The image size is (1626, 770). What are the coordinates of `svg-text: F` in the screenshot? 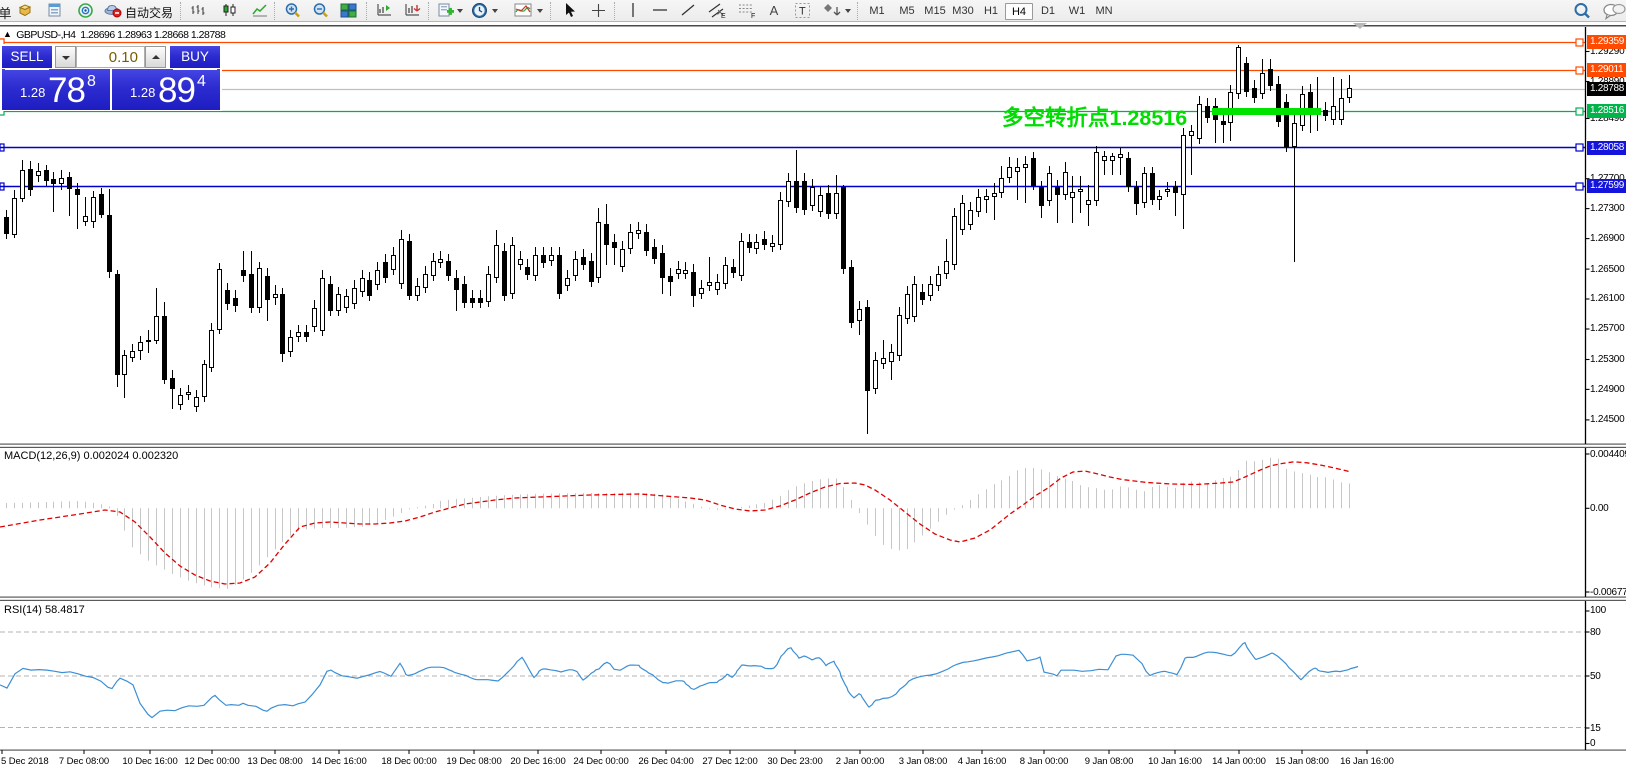 It's located at (753, 16).